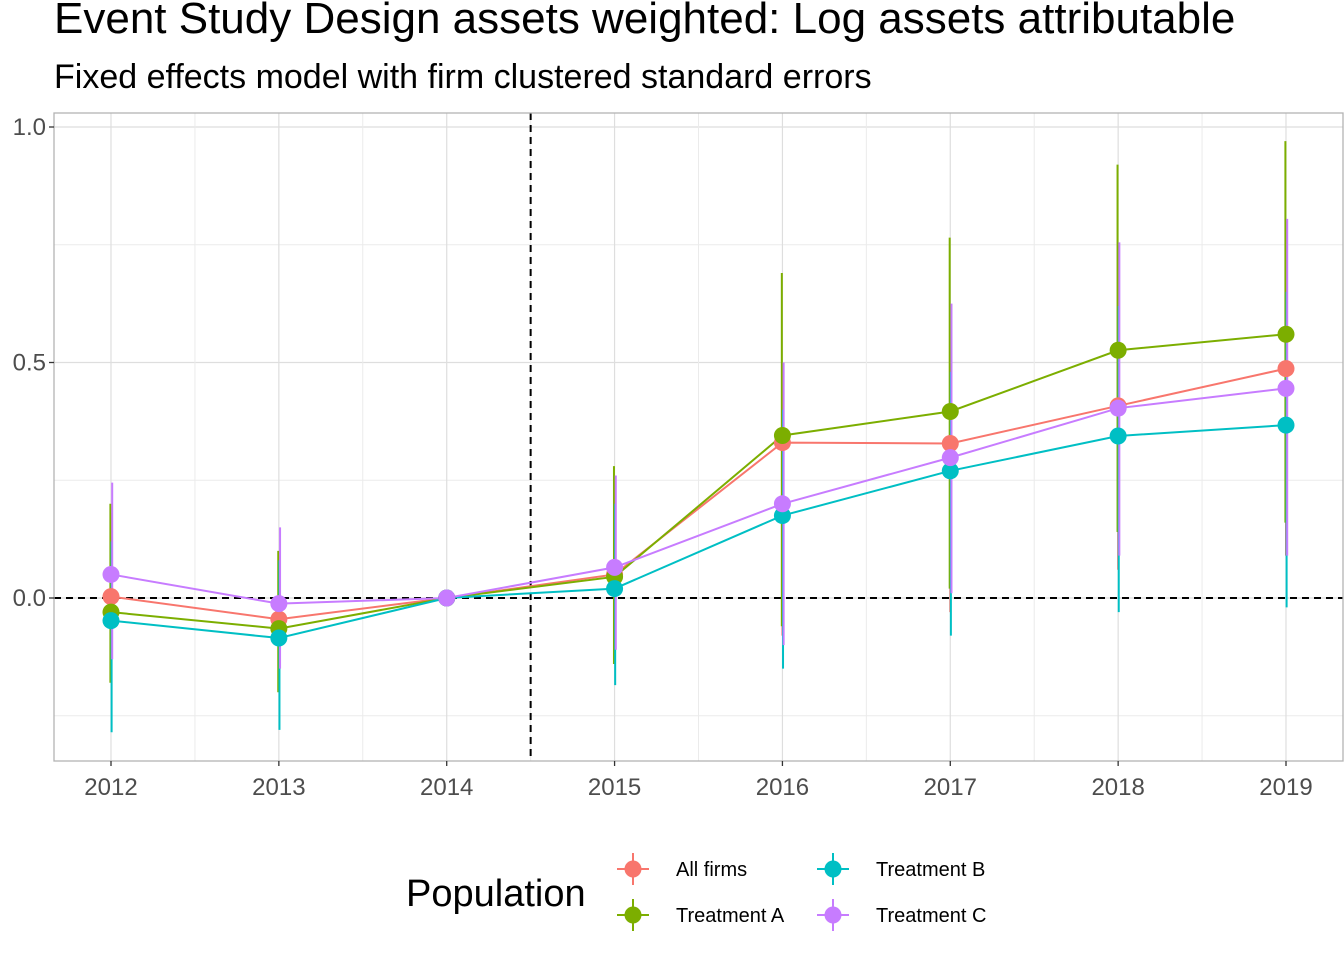 This screenshot has width=1344, height=960. Describe the element at coordinates (1117, 787) in the screenshot. I see `x-tick-label: 2018` at that location.